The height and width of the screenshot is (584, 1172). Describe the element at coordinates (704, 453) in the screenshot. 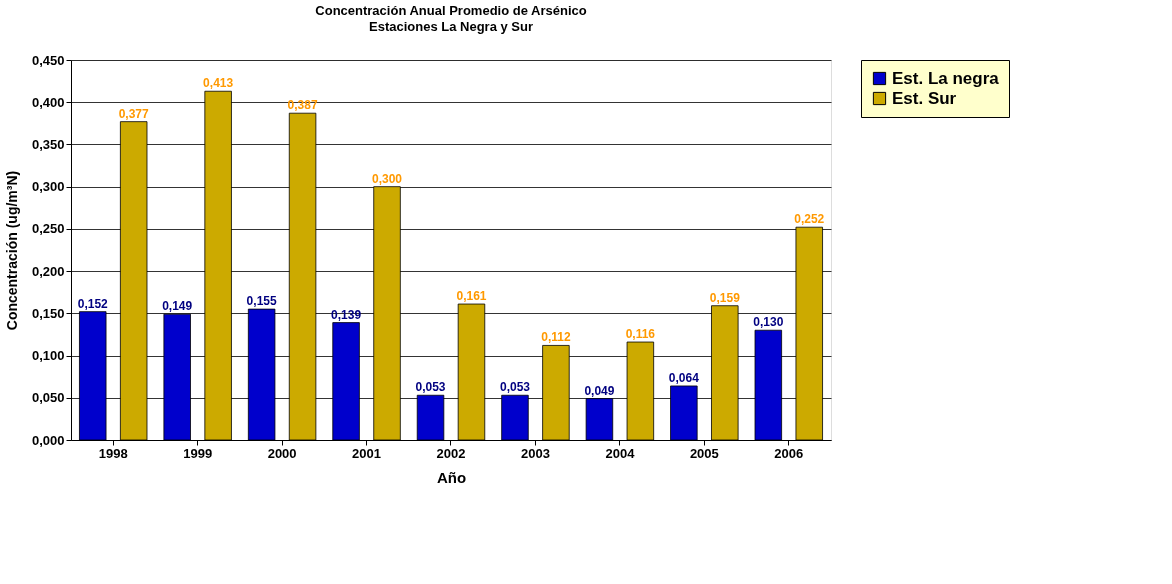

I see `x-tick-label: 2005` at that location.